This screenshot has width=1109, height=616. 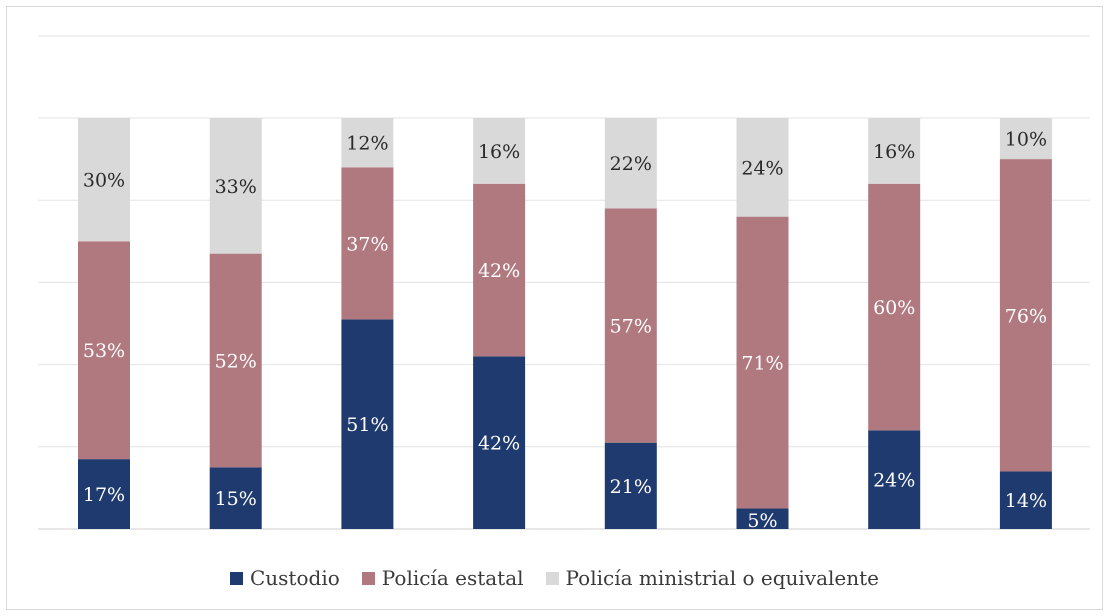 I want to click on data-label-policia-ministrial: 12%, so click(x=367, y=144).